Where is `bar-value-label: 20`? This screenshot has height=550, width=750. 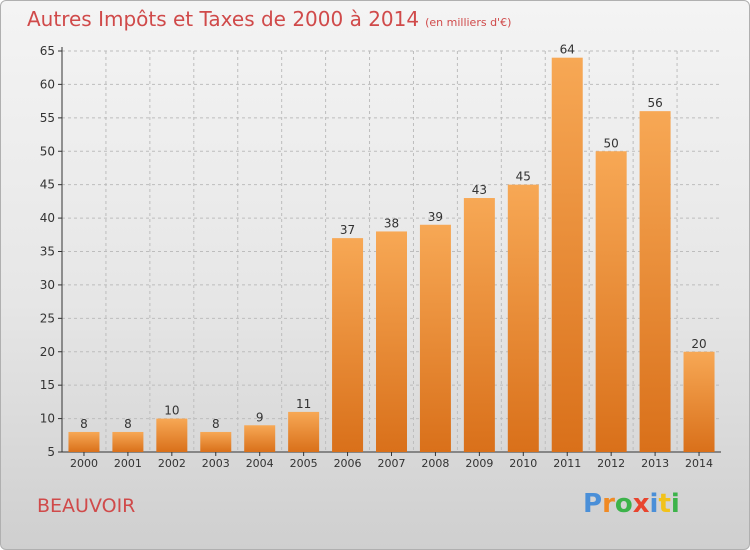 bar-value-label: 20 is located at coordinates (698, 344).